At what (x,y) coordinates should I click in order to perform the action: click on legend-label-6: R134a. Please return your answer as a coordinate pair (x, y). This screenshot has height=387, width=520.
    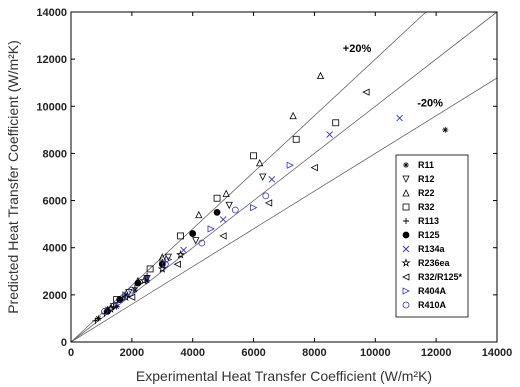
    Looking at the image, I should click on (432, 249).